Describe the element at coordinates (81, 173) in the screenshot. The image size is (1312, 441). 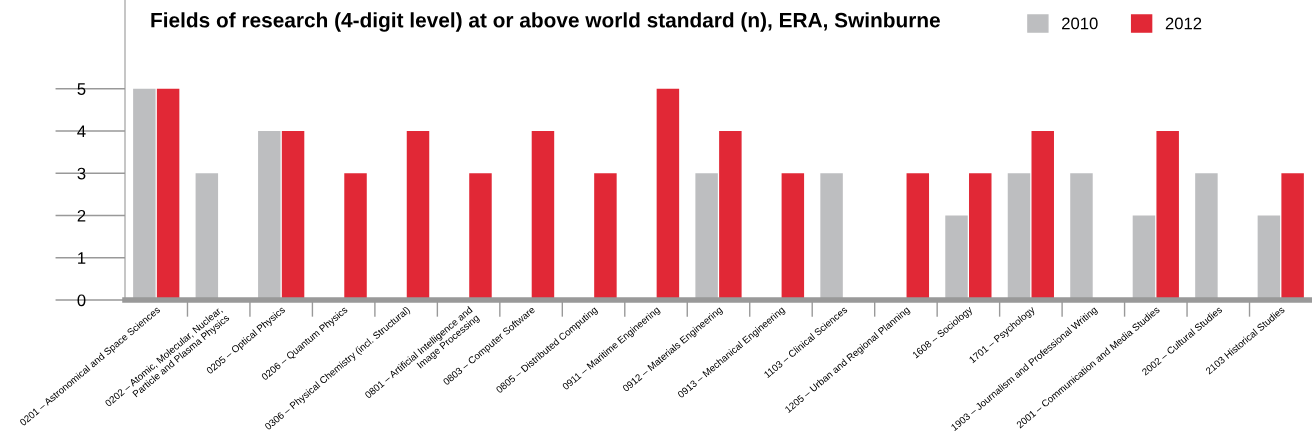
I see `y-tick-label: 3` at that location.